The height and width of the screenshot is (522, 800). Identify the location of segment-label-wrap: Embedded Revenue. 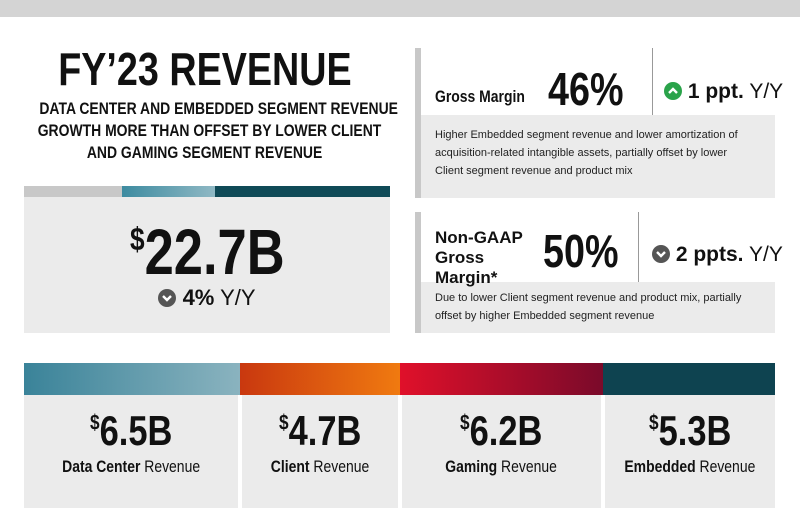
(690, 467).